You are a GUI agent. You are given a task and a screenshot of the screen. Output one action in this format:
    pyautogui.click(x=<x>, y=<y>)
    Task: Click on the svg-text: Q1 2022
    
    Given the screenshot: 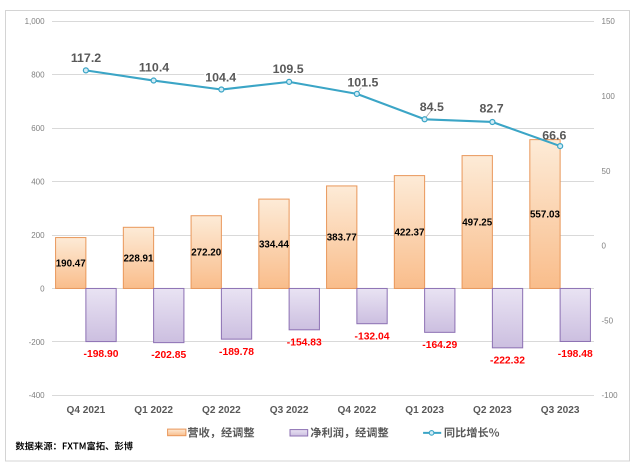 What is the action you would take?
    pyautogui.click(x=153, y=410)
    